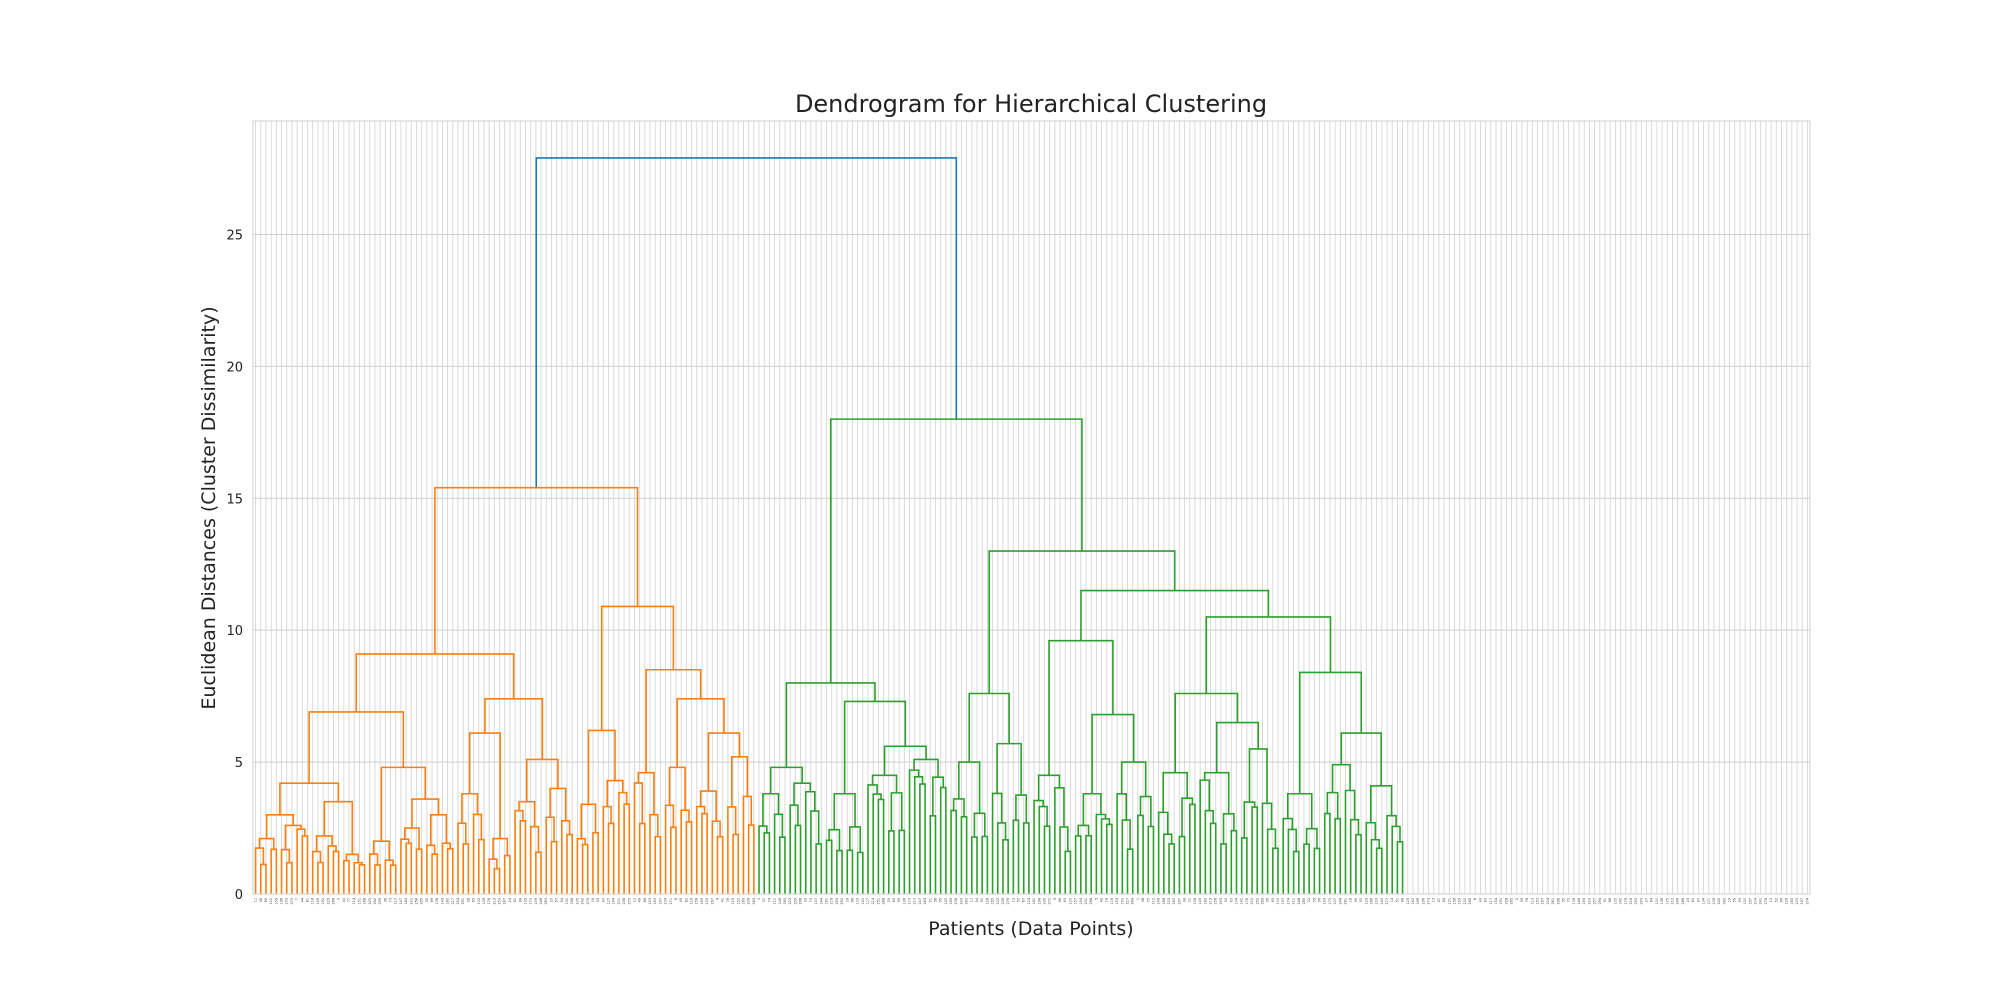  What do you see at coordinates (1117, 901) in the screenshot?
I see `leaf-label: 153` at bounding box center [1117, 901].